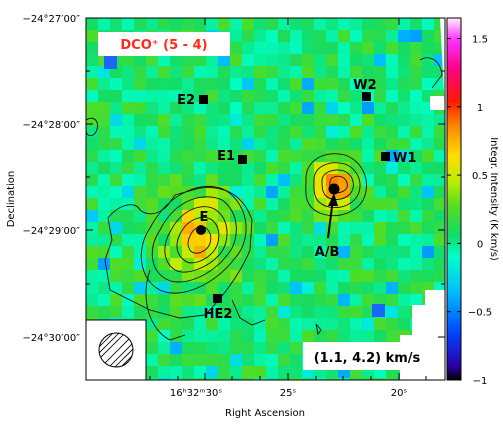 This screenshot has height=427, width=503. I want to click on beam-ellipse, so click(116, 350).